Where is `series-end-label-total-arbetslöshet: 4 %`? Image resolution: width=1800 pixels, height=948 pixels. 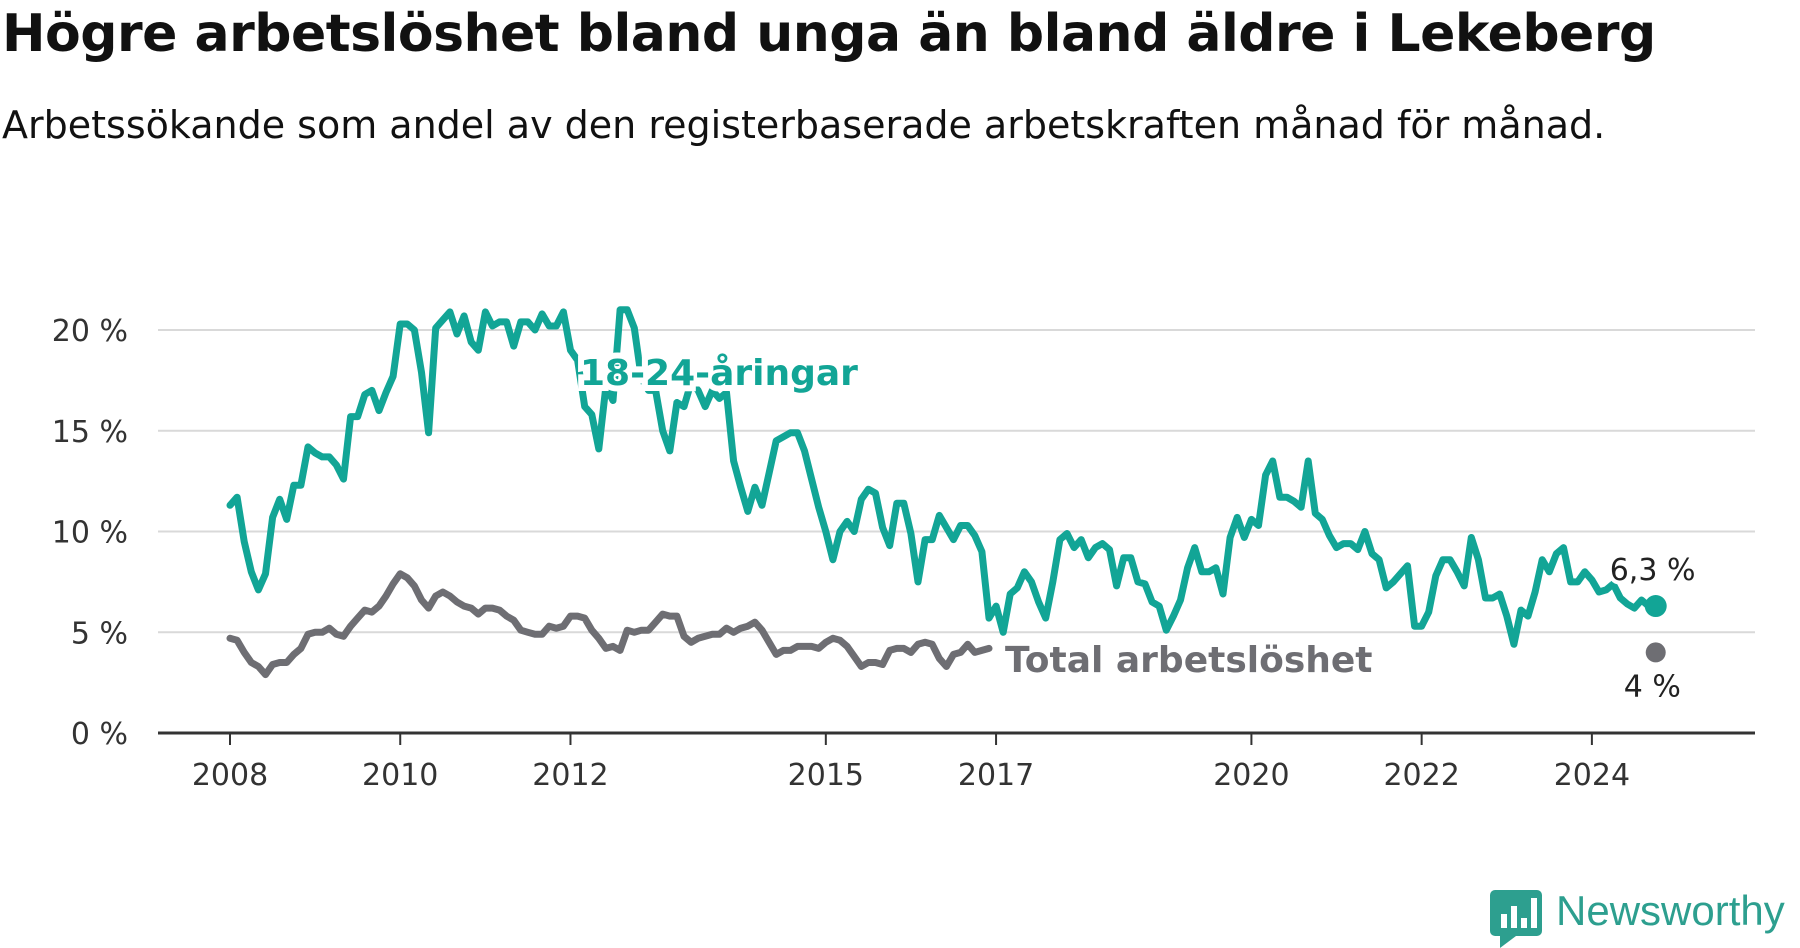 series-end-label-total-arbetslöshet: 4 % is located at coordinates (1652, 686).